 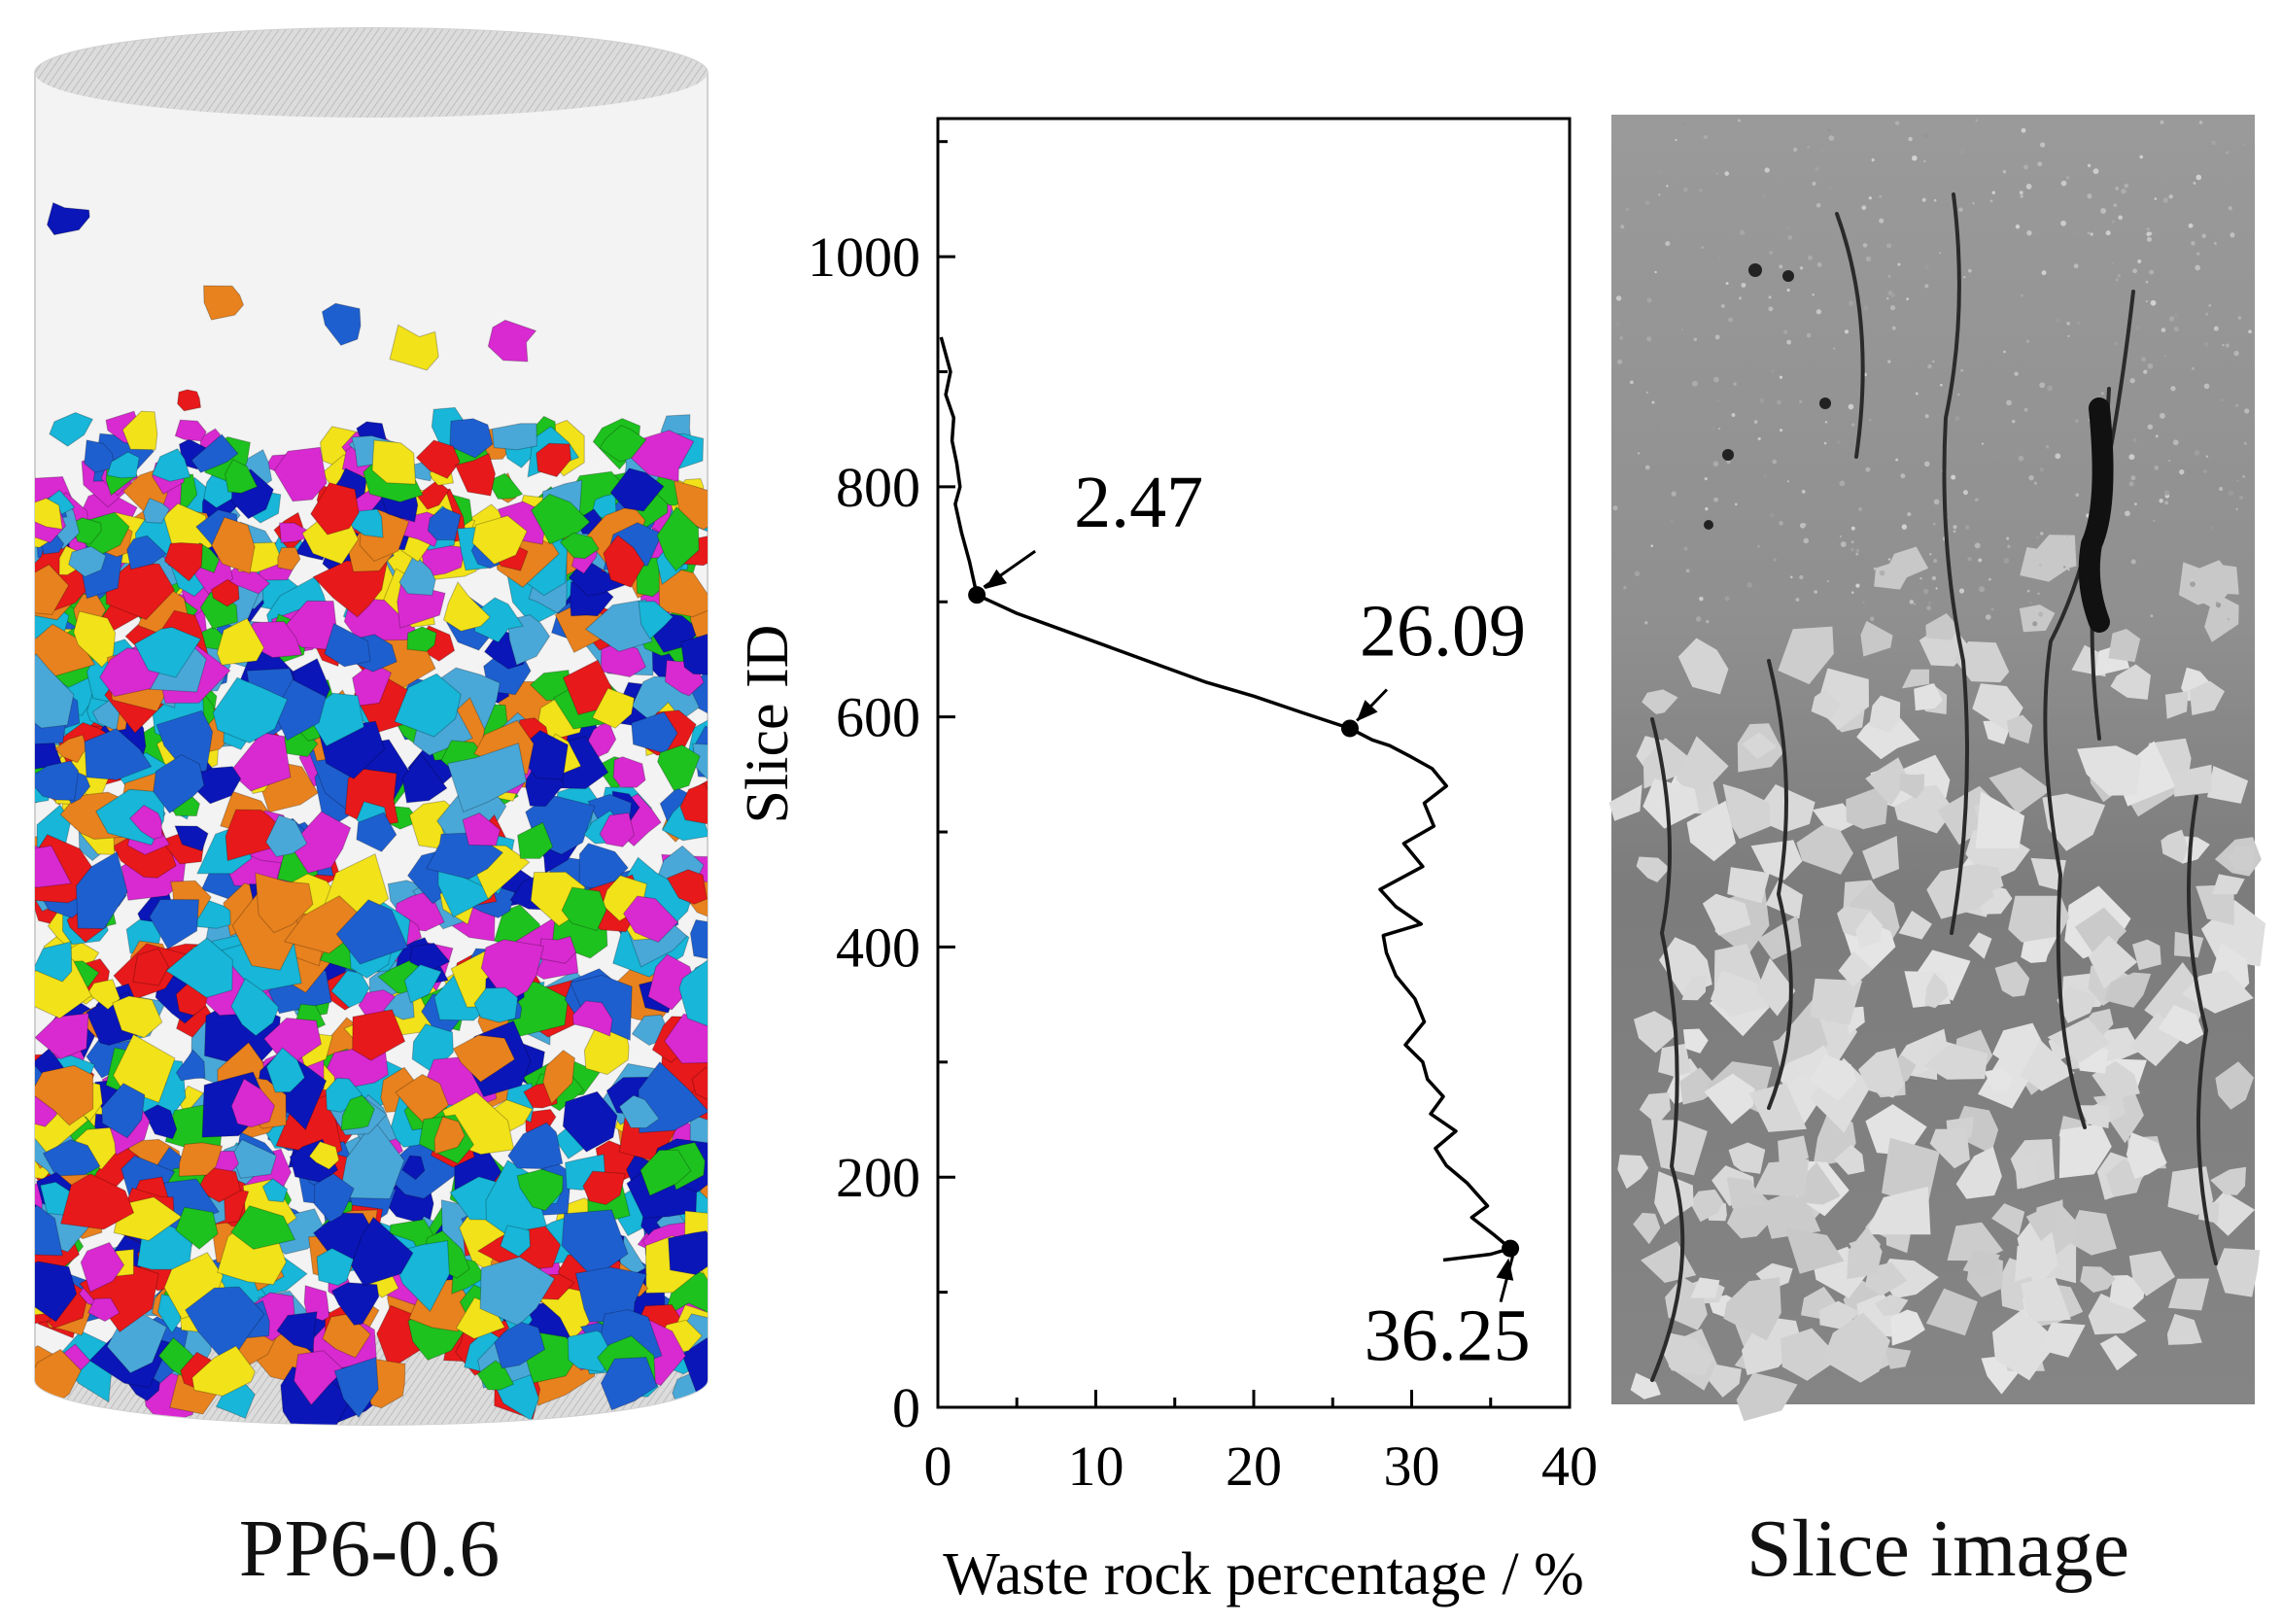 I want to click on annotations: 2.47 26.09 36.25, so click(x=1249, y=919).